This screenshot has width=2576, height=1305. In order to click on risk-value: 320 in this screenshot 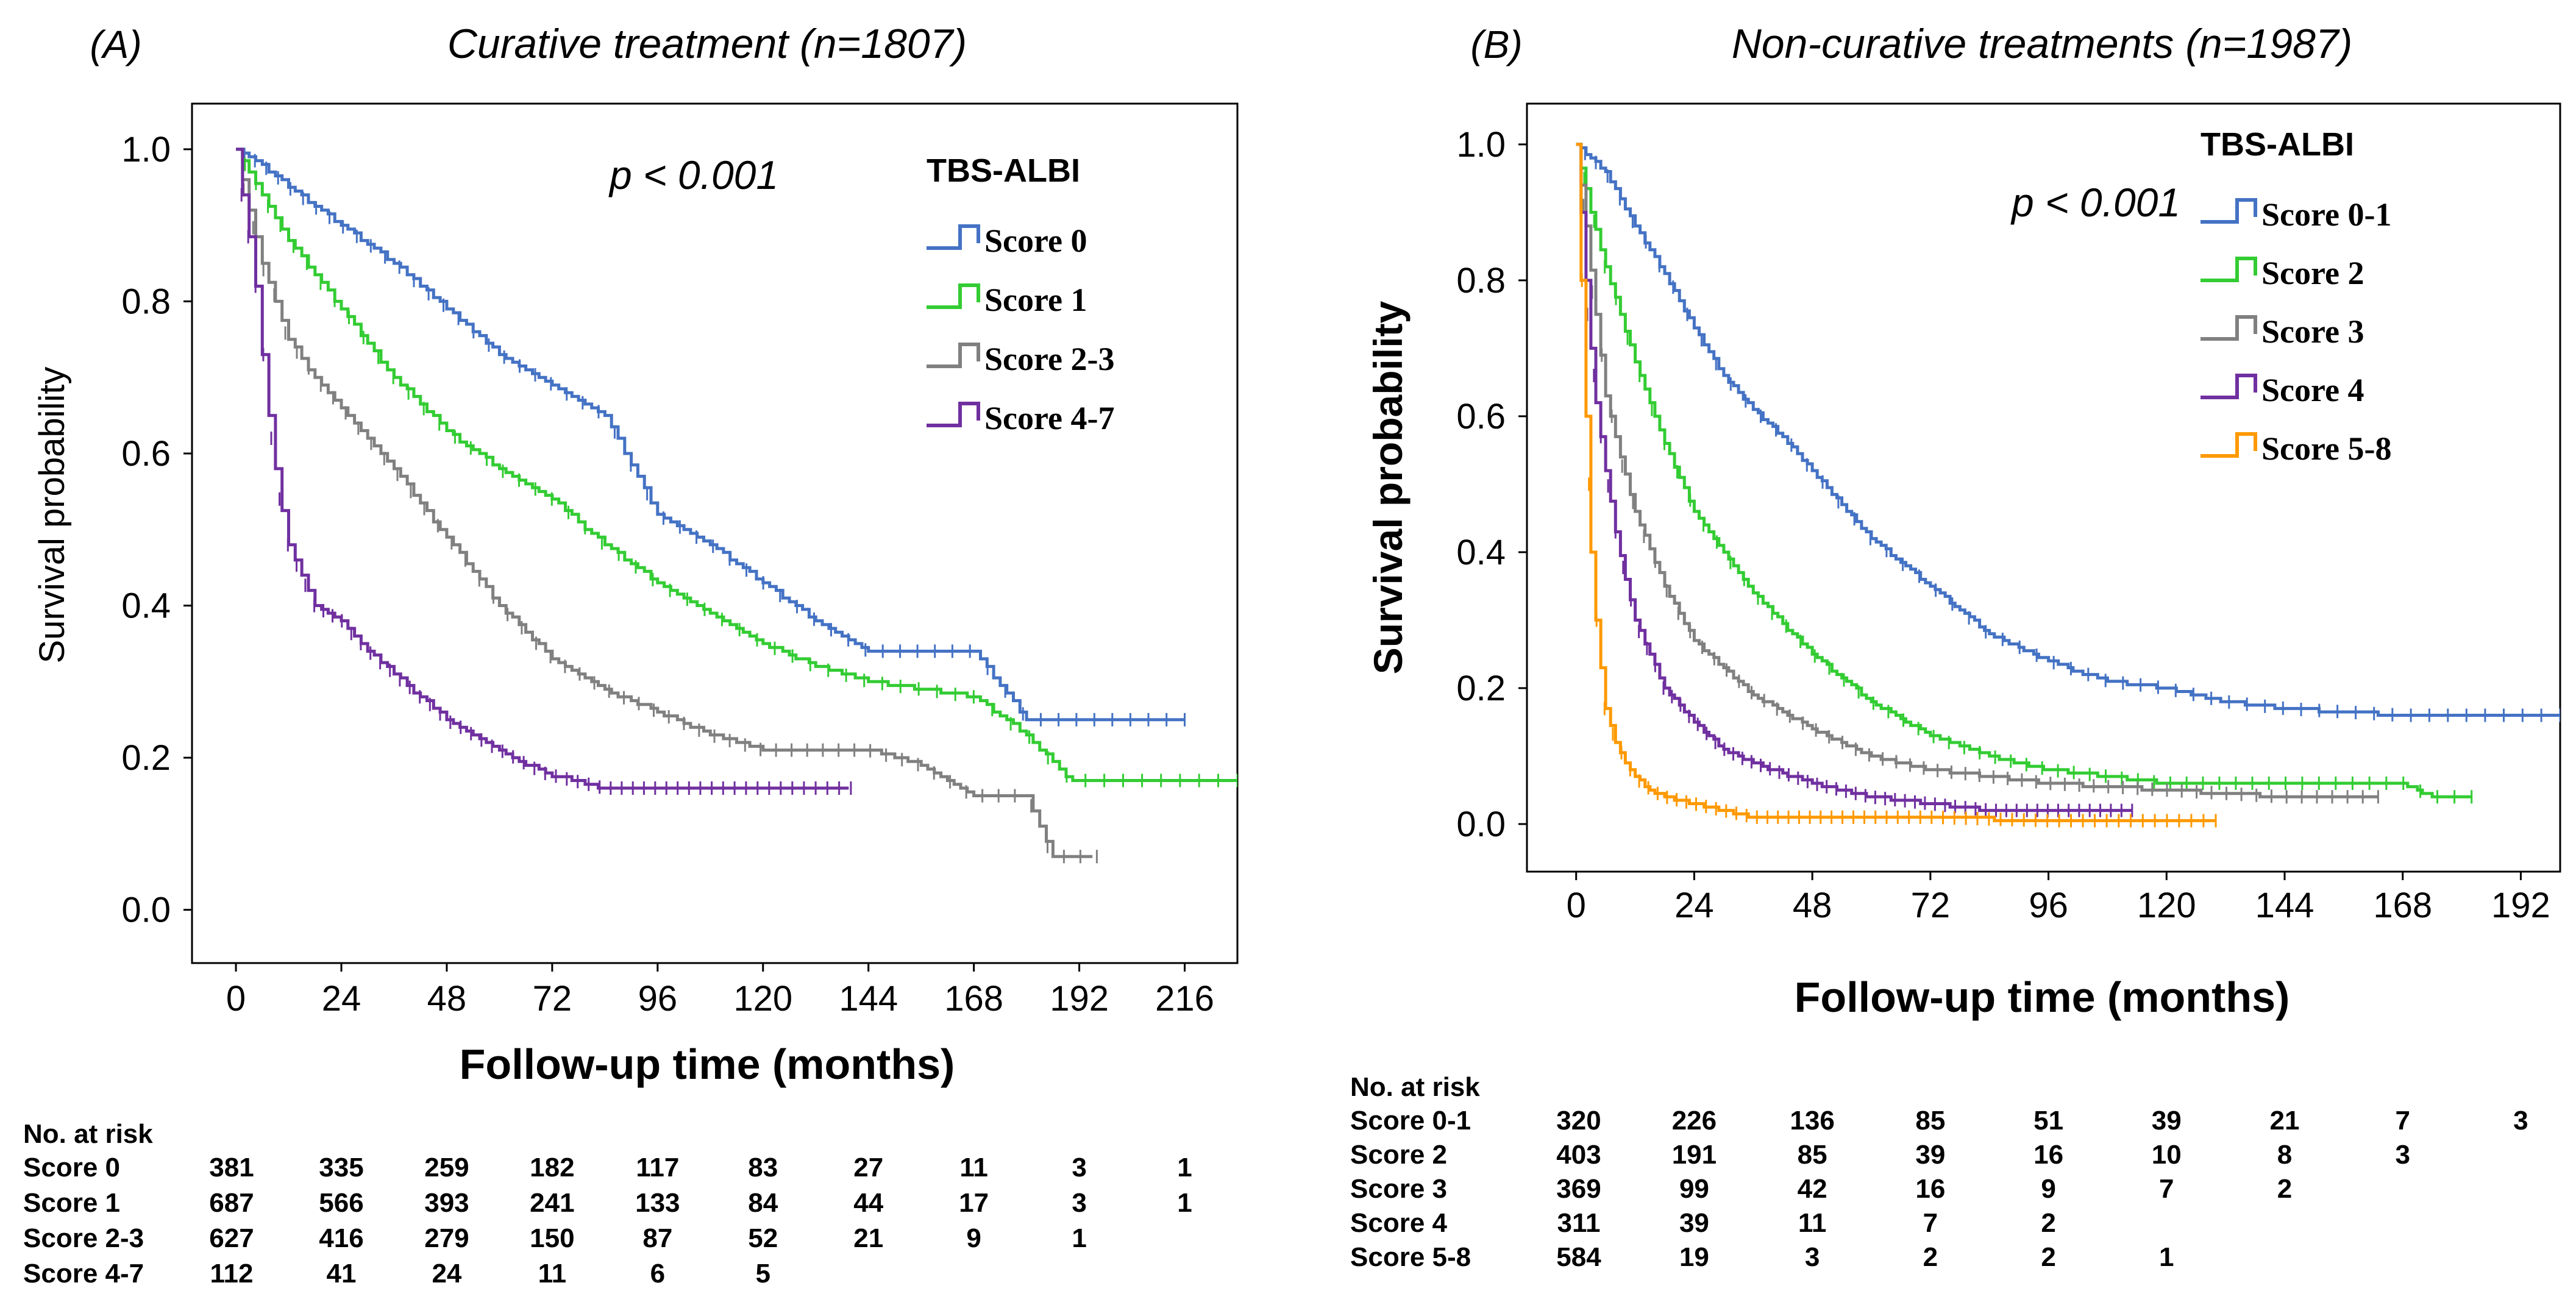, I will do `click(1578, 1121)`.